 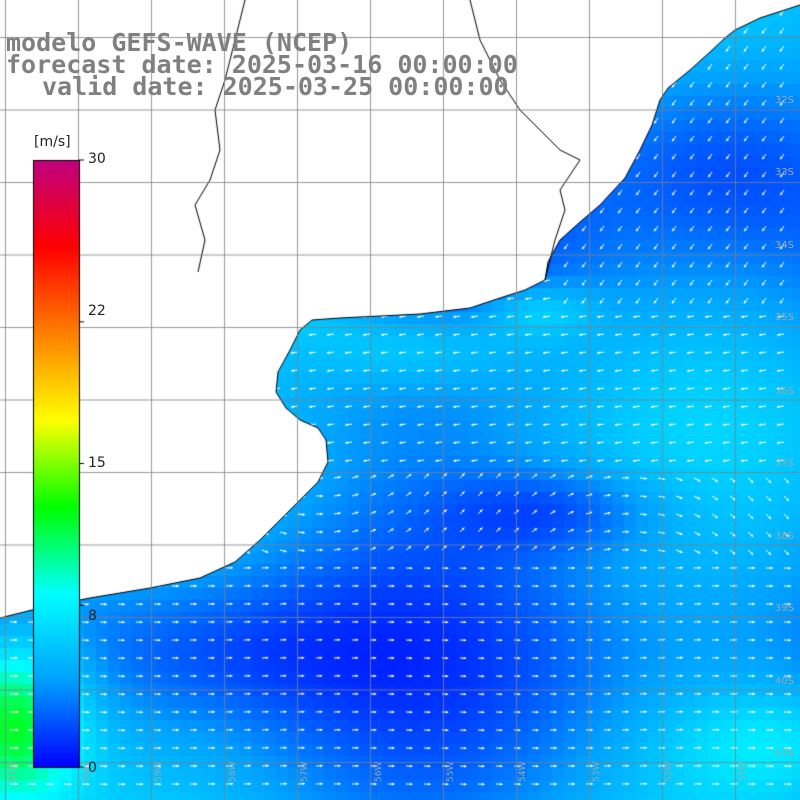 I want to click on lat-label: 38S, so click(x=784, y=536).